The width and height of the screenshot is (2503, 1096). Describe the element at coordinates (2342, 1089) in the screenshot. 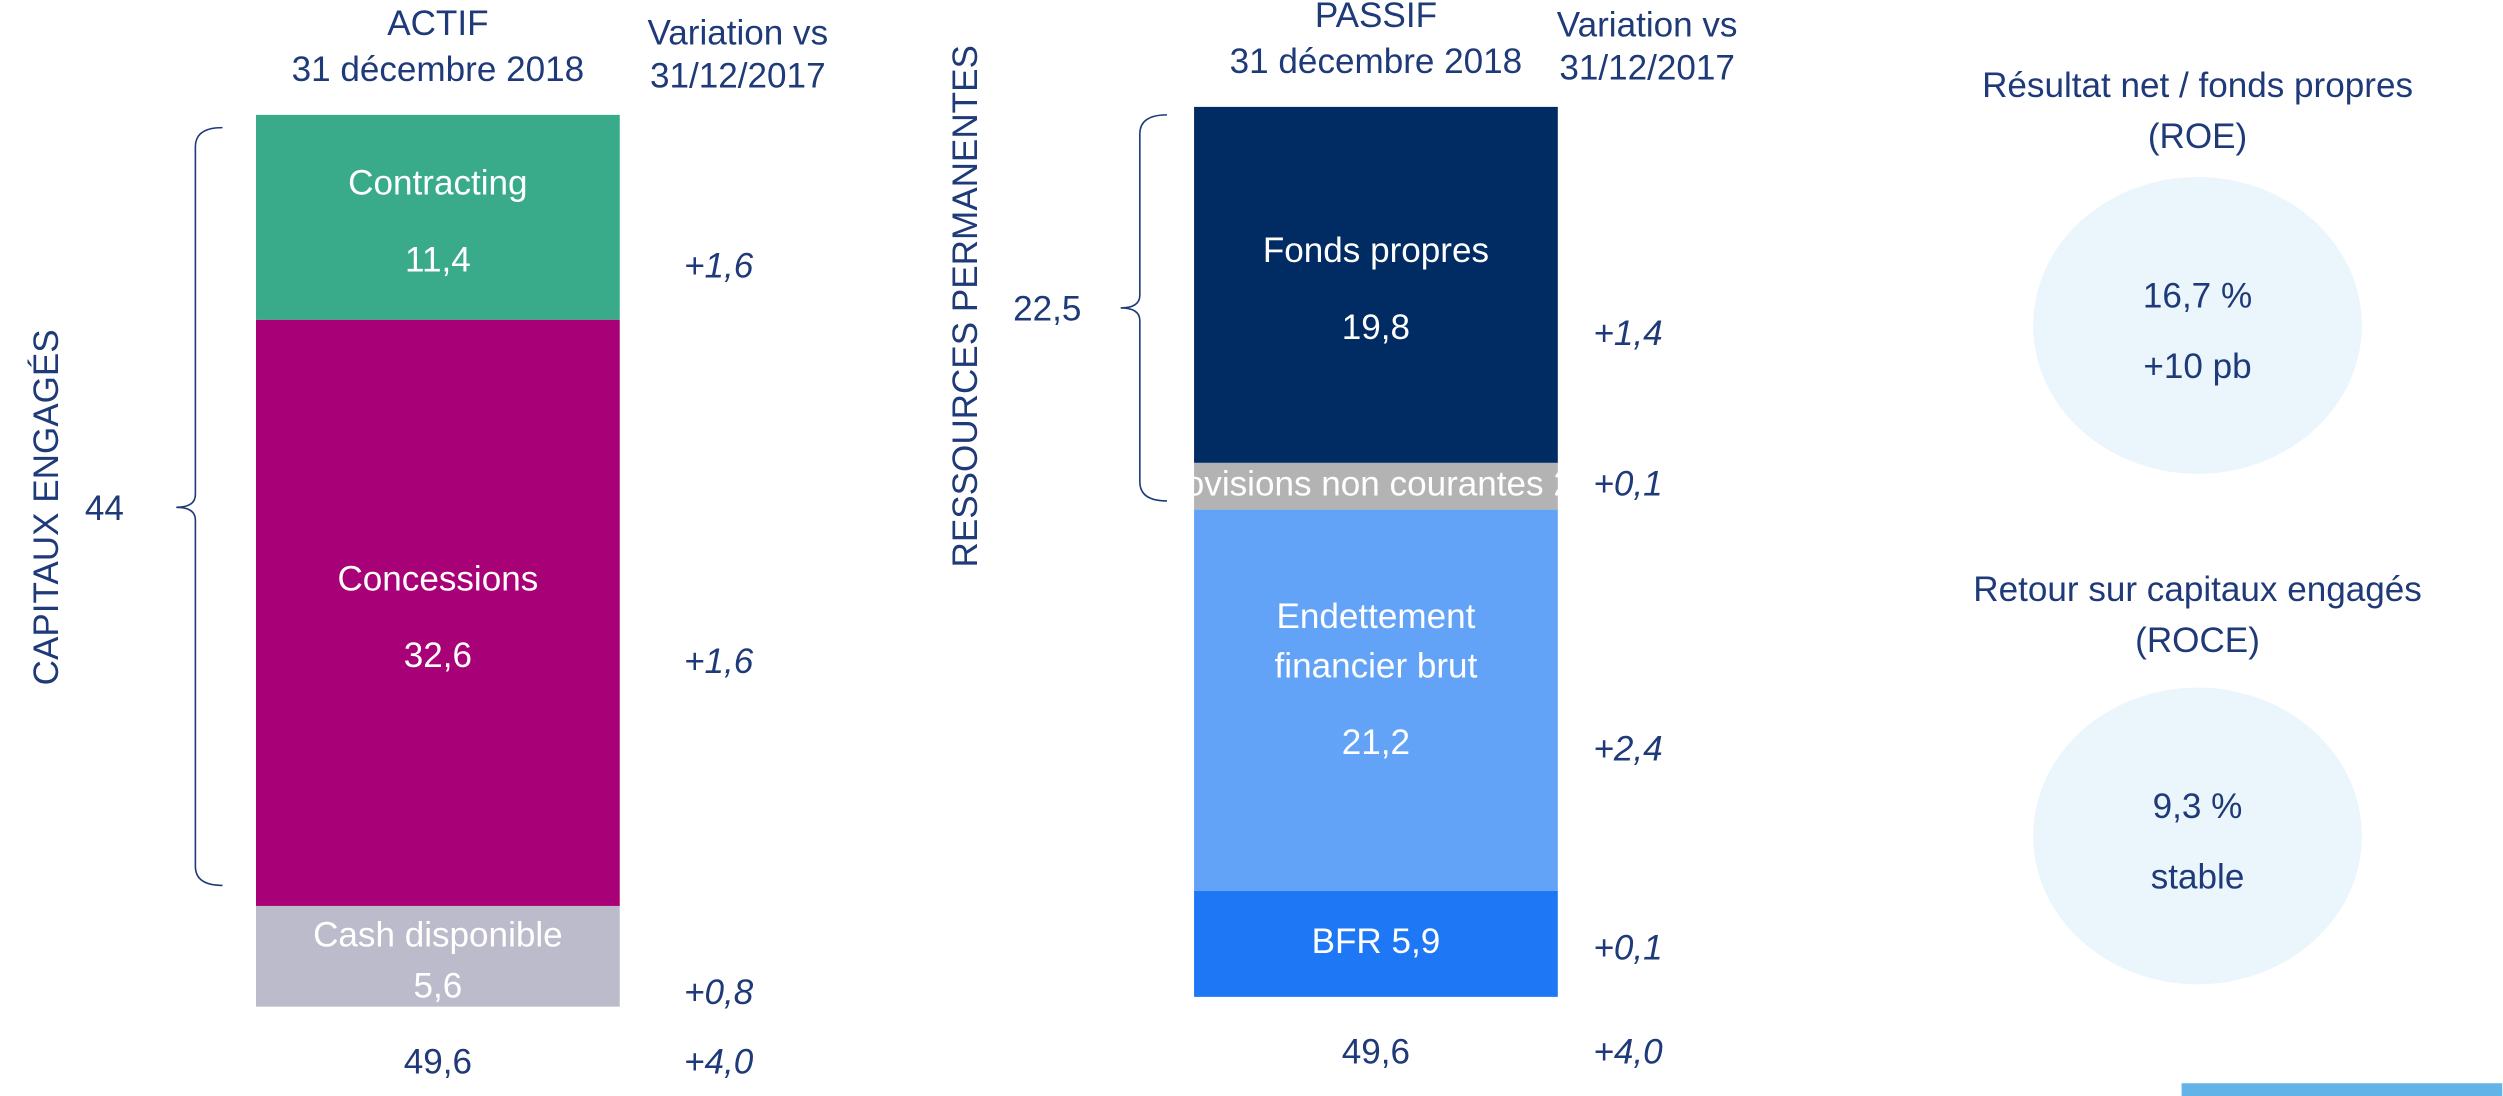

I see `footer-bar` at that location.